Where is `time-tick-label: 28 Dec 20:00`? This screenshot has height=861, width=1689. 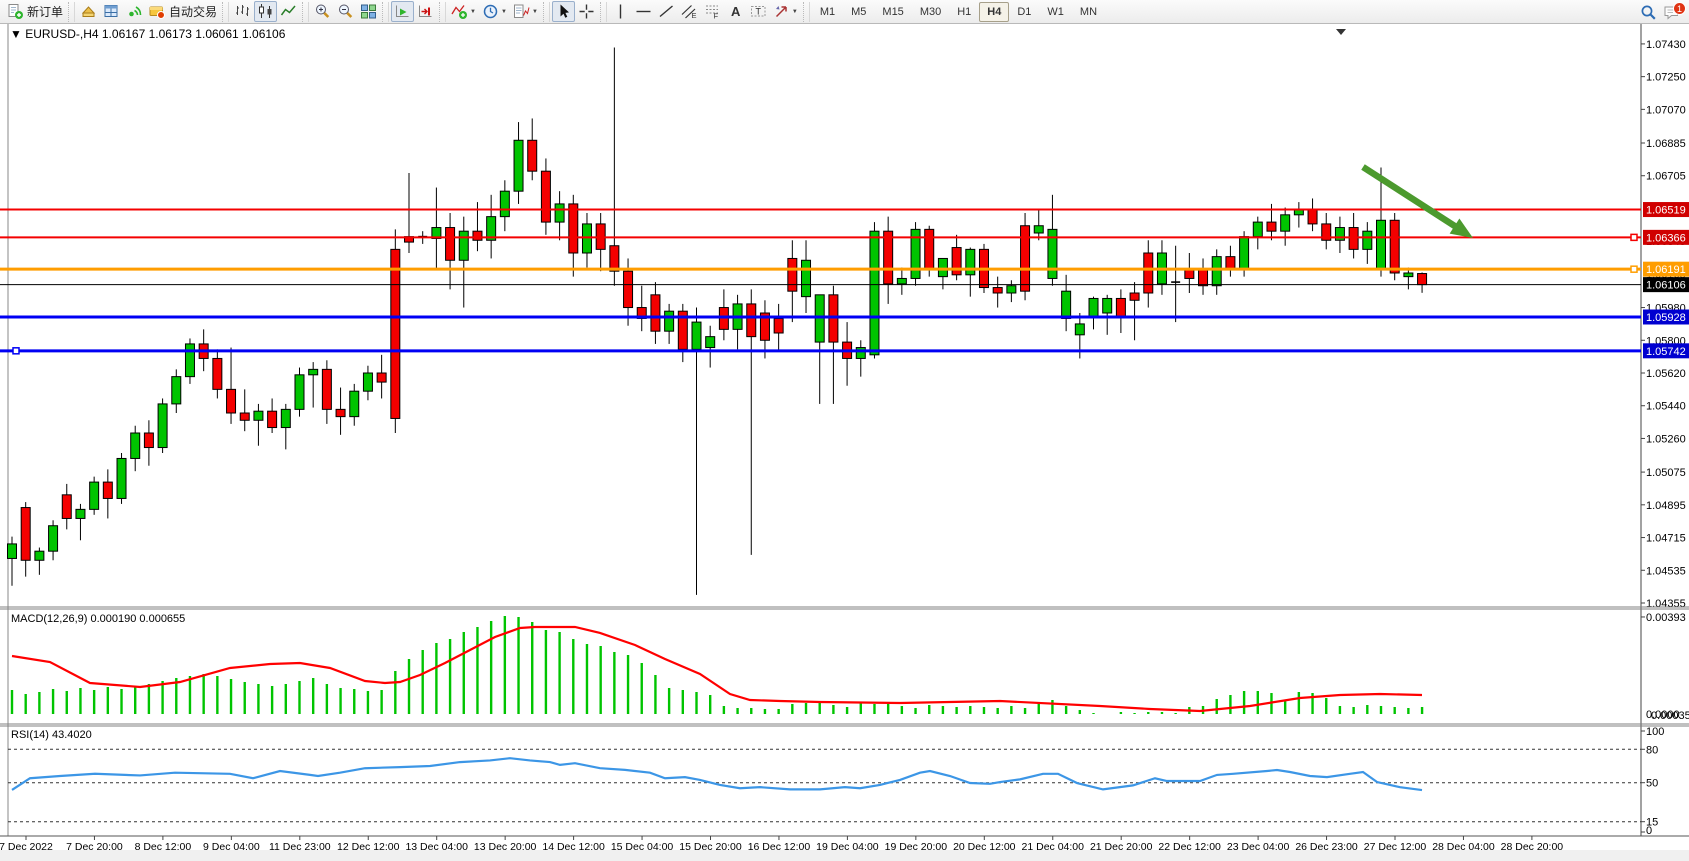 time-tick-label: 28 Dec 20:00 is located at coordinates (1532, 847).